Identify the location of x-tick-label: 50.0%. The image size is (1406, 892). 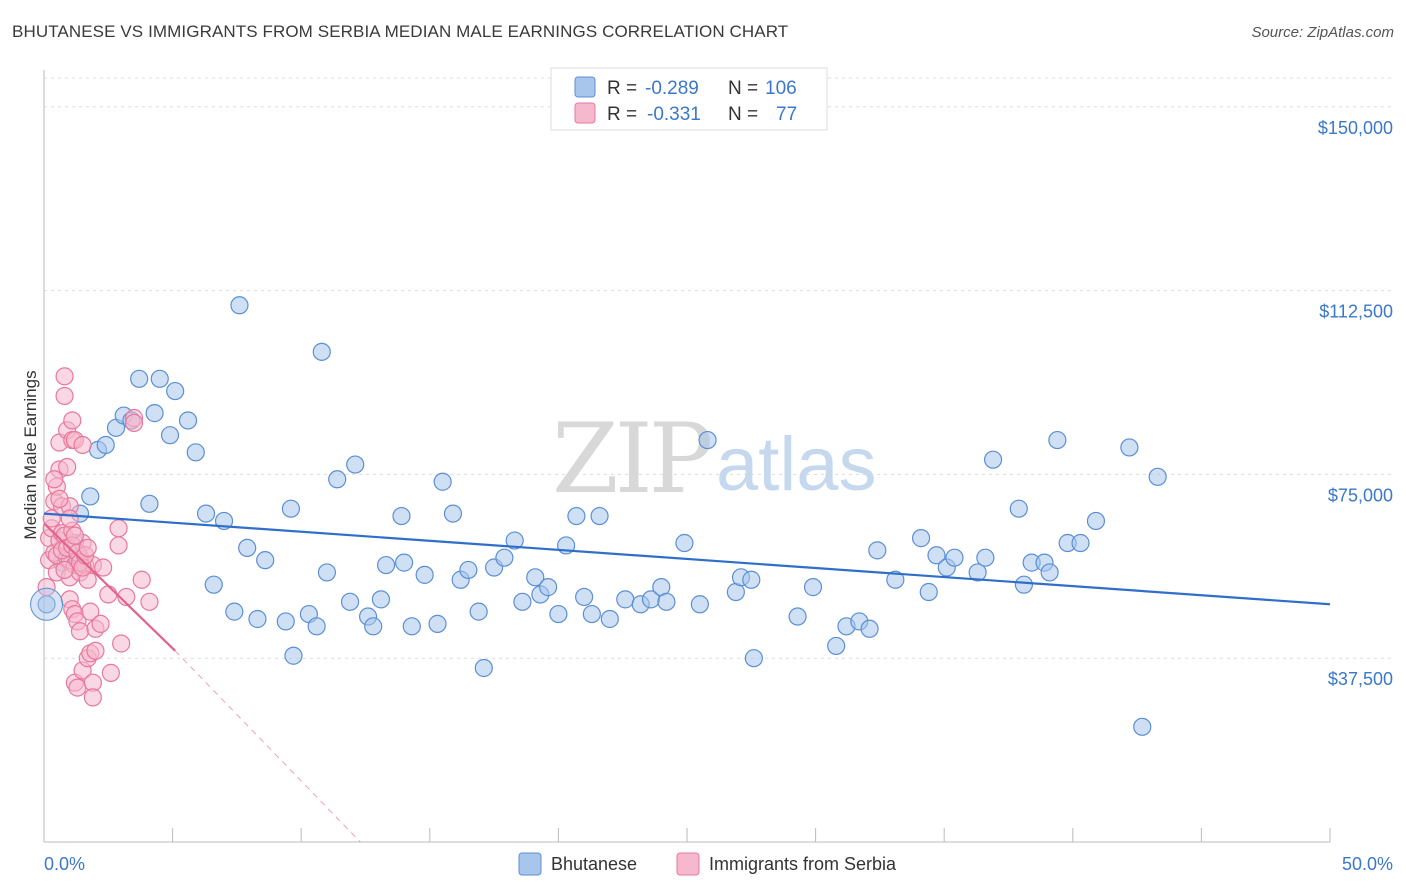
(1367, 864).